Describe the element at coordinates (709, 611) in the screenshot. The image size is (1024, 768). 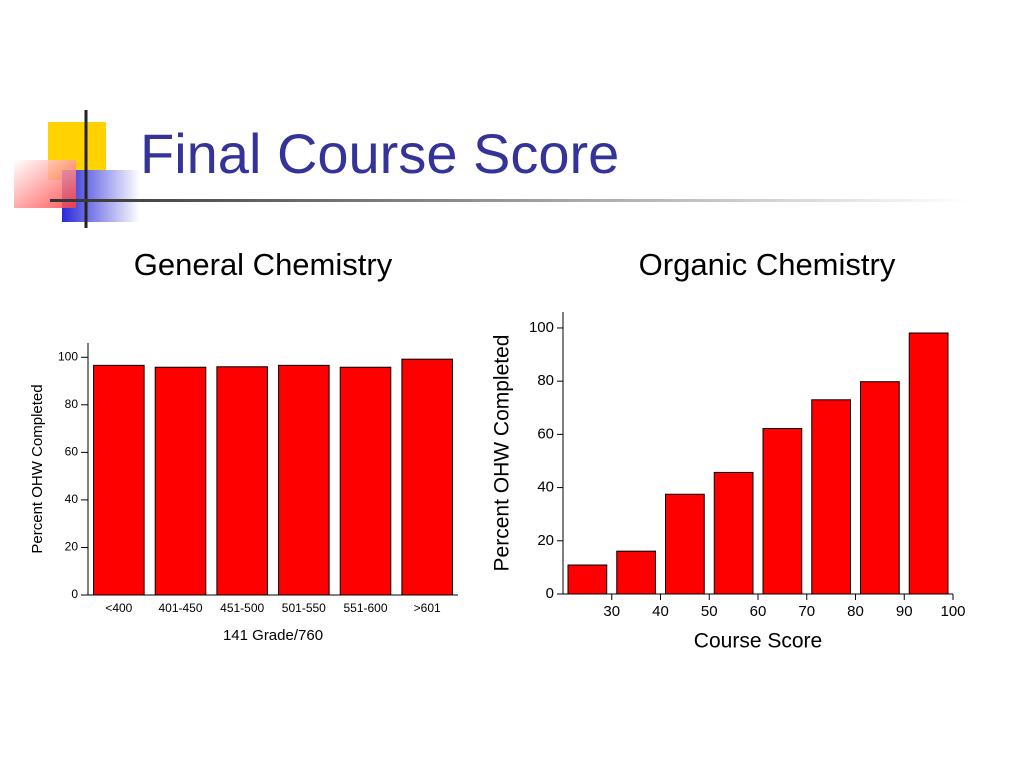
I see `x-tick-label: 50` at that location.